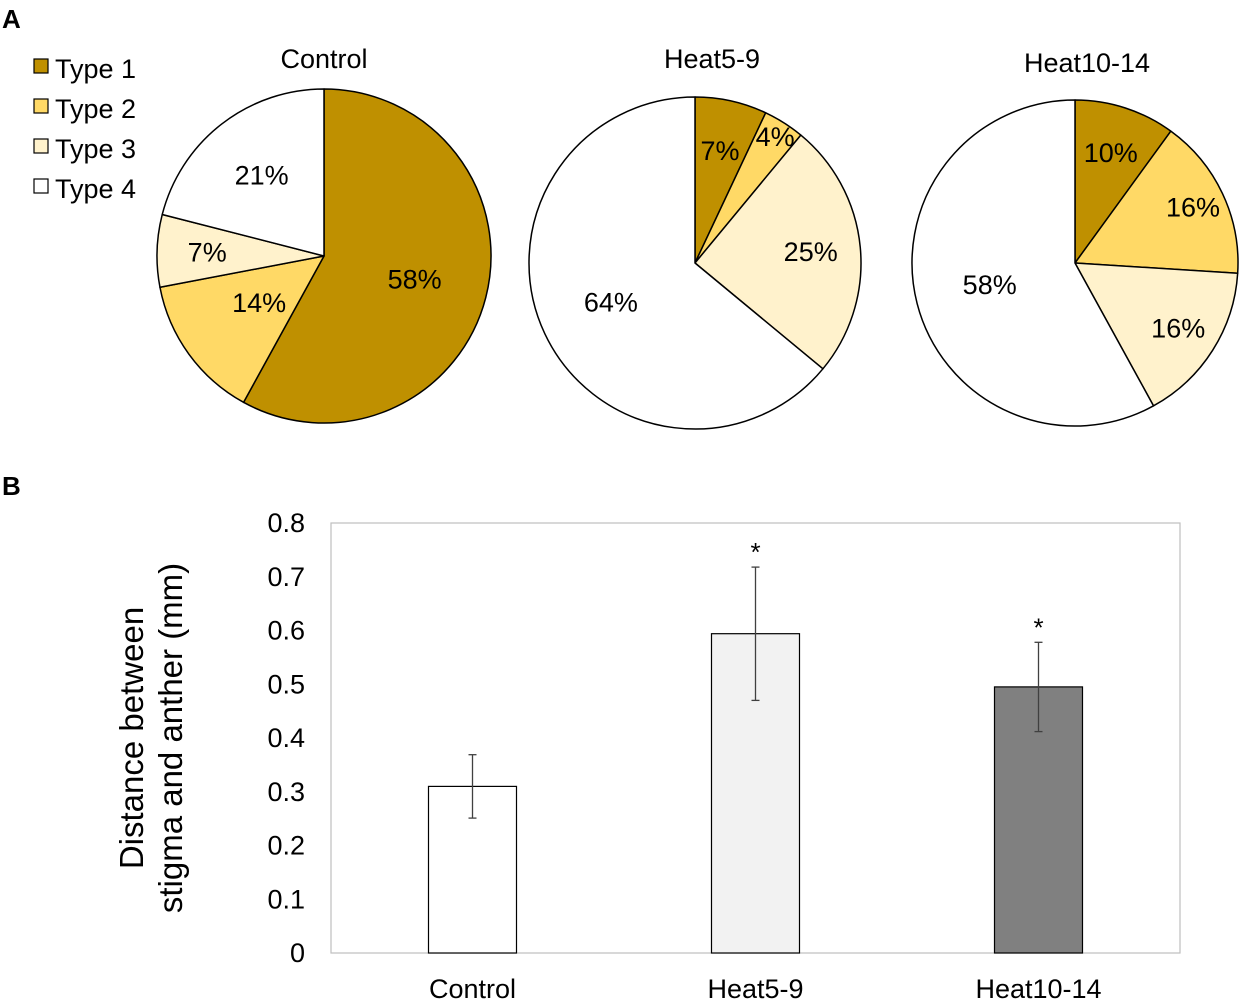 The width and height of the screenshot is (1242, 1003). Describe the element at coordinates (990, 285) in the screenshot. I see `pie-label-heat10-14-type4: 58%` at that location.